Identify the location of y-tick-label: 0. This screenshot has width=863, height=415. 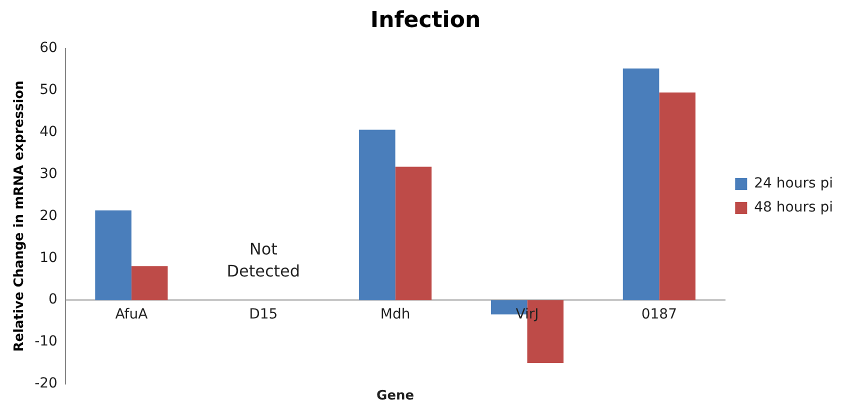
(53, 300).